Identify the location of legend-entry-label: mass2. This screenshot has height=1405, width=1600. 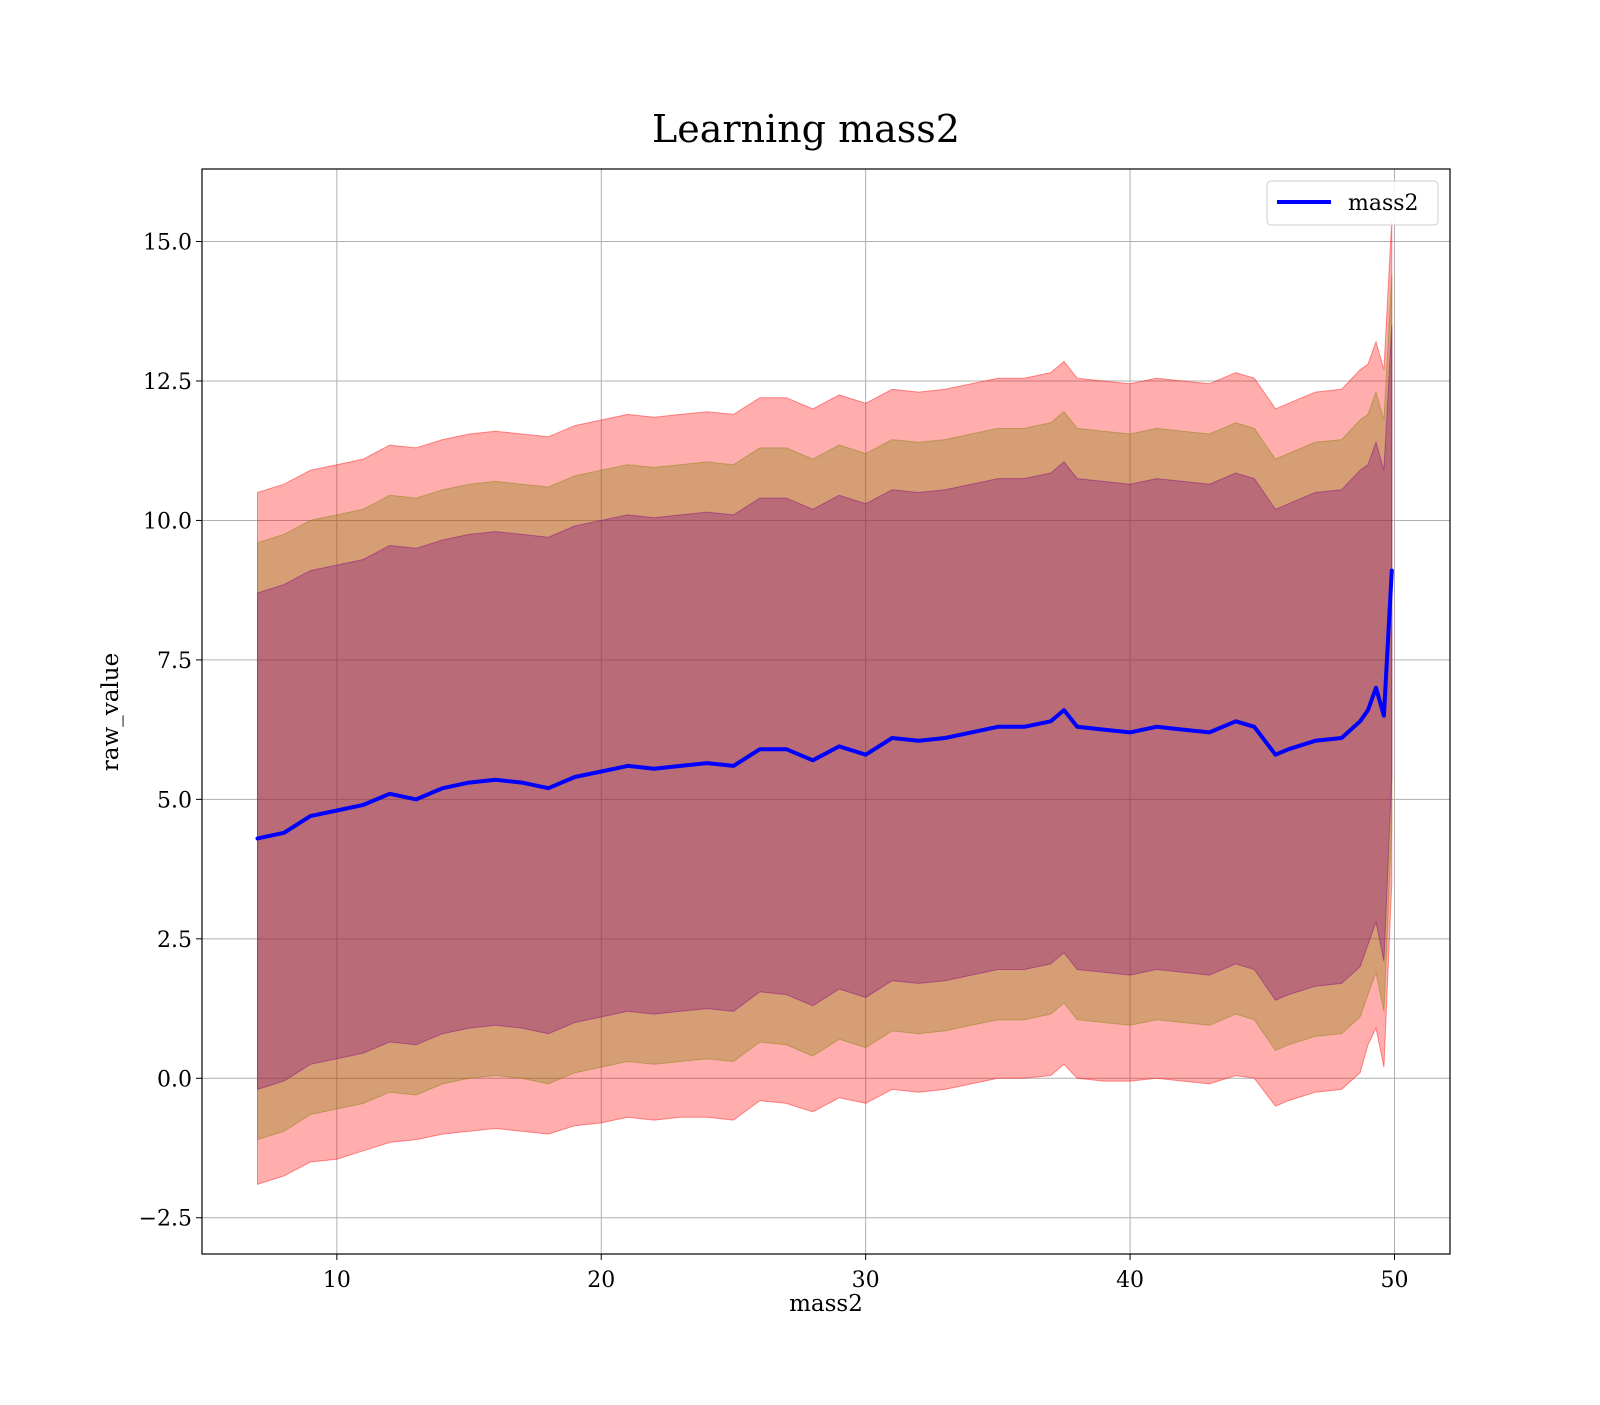
(1383, 203).